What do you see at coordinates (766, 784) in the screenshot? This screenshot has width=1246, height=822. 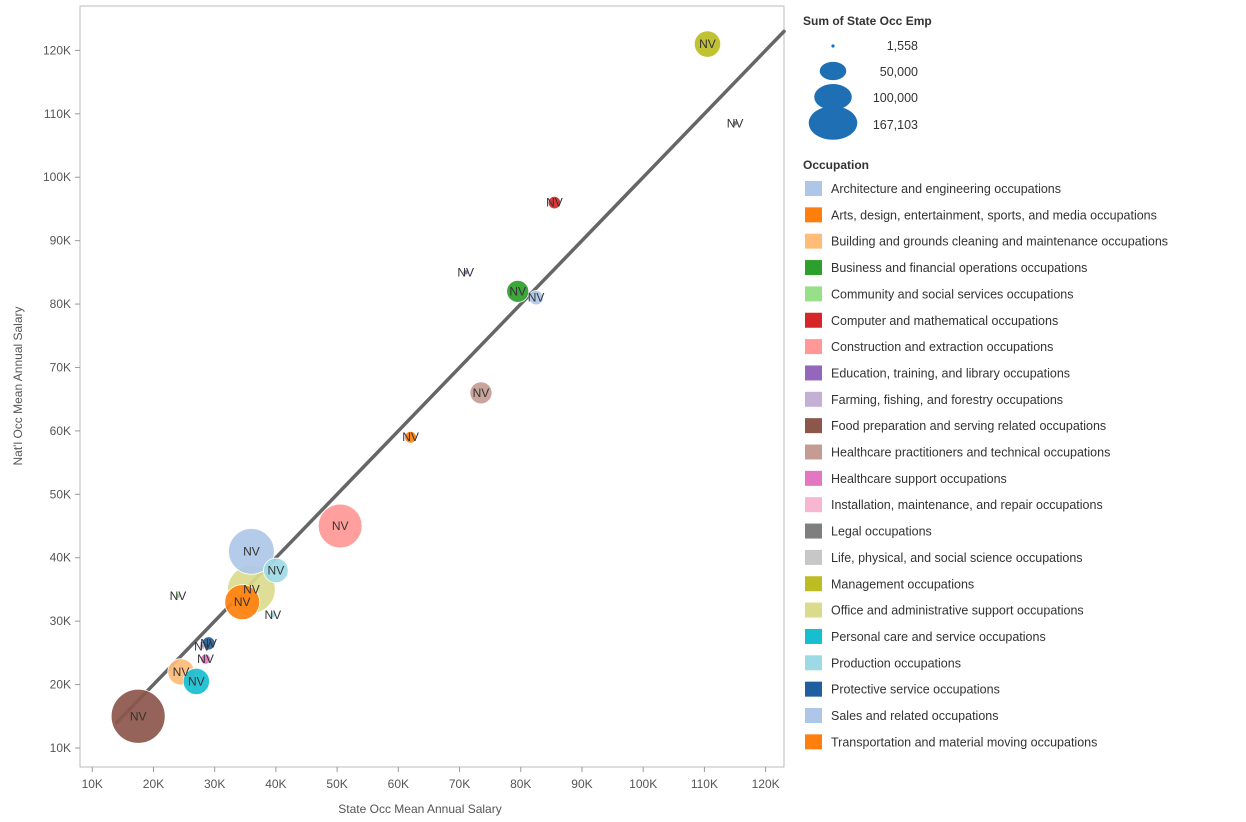 I see `x-tick-label: 120K` at bounding box center [766, 784].